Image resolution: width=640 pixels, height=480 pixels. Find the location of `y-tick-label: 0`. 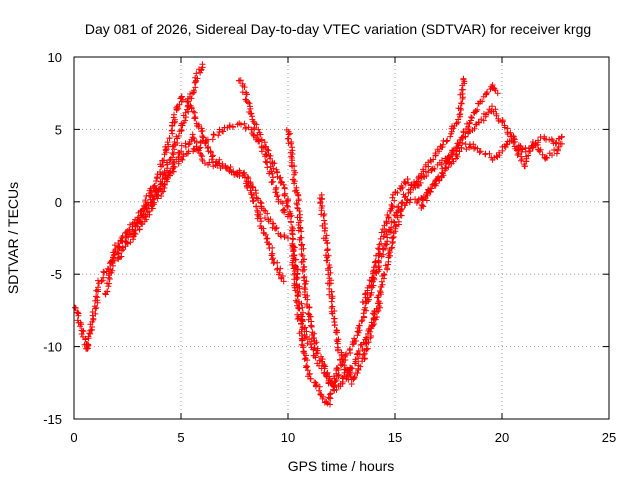

y-tick-label: 0 is located at coordinates (58, 202).